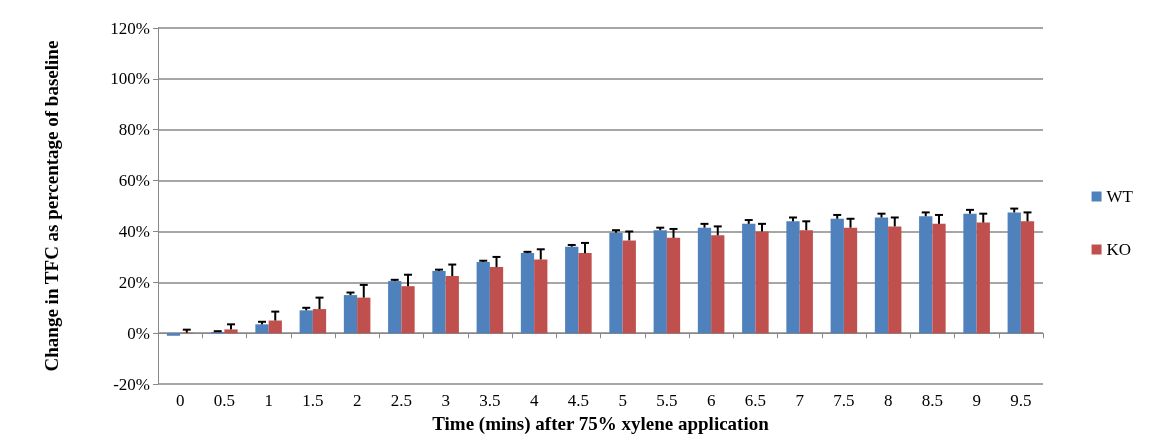 The width and height of the screenshot is (1156, 447). Describe the element at coordinates (800, 401) in the screenshot. I see `x-tick-label: 7` at that location.